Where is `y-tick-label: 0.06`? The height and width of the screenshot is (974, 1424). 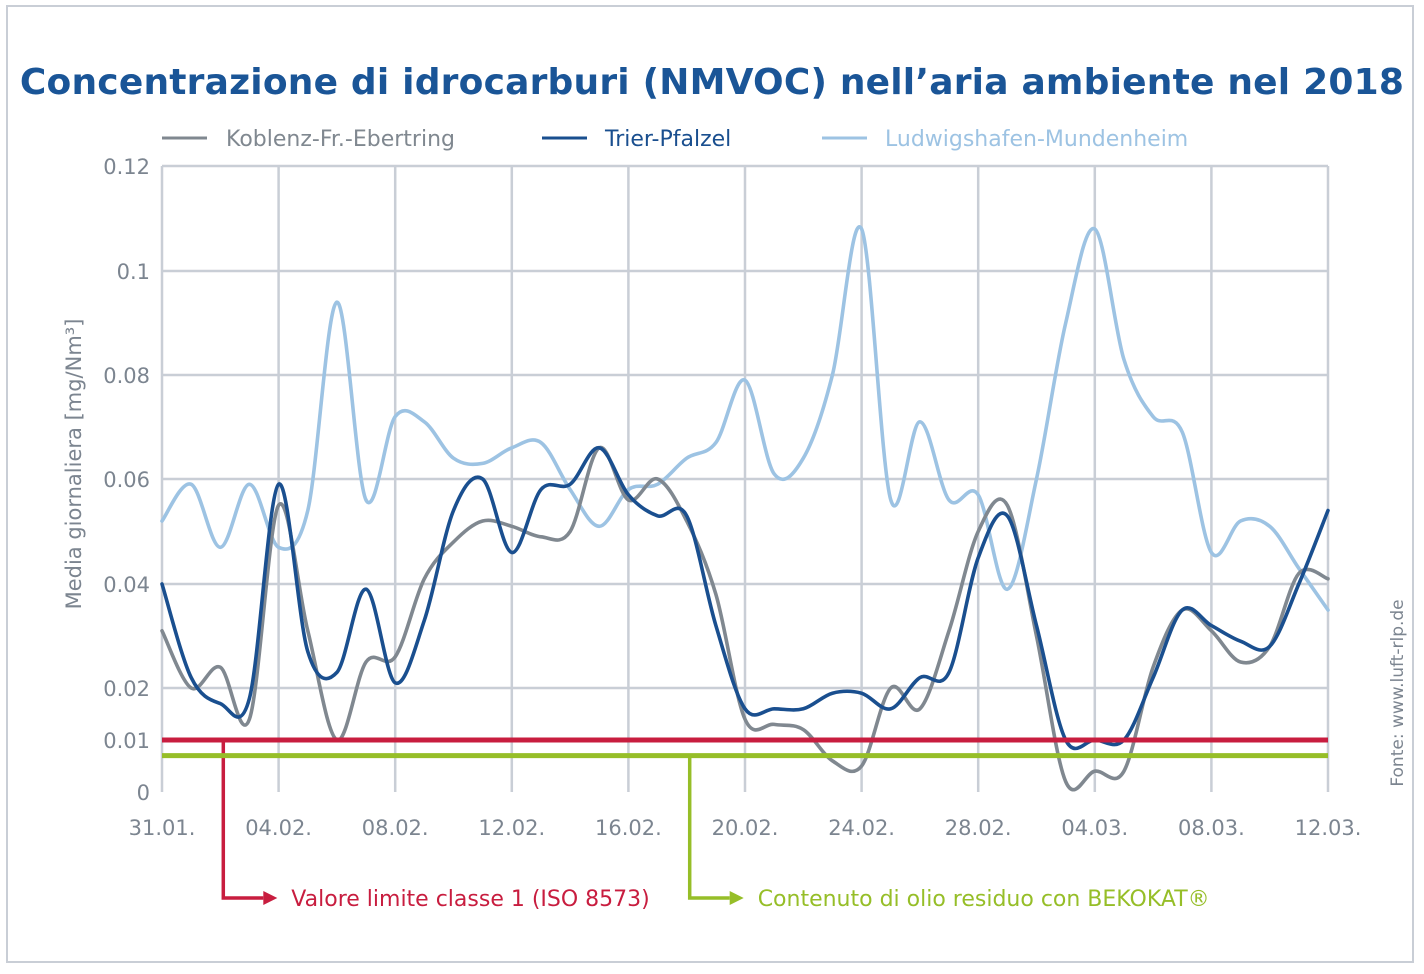 y-tick-label: 0.06 is located at coordinates (126, 480).